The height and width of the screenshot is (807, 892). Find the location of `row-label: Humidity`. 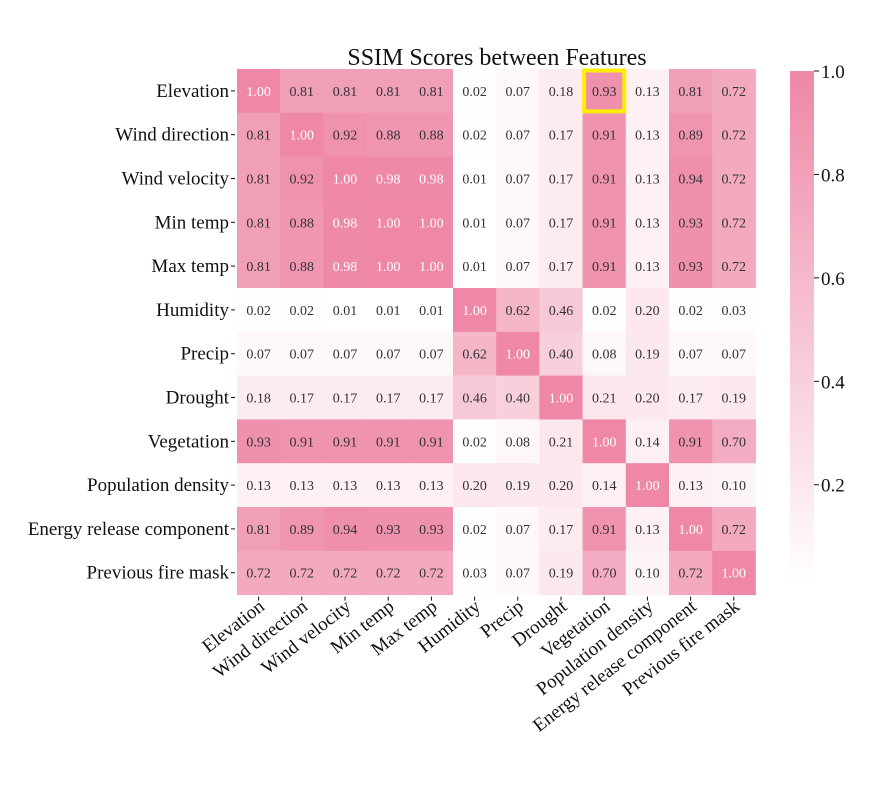

row-label: Humidity is located at coordinates (192, 310).